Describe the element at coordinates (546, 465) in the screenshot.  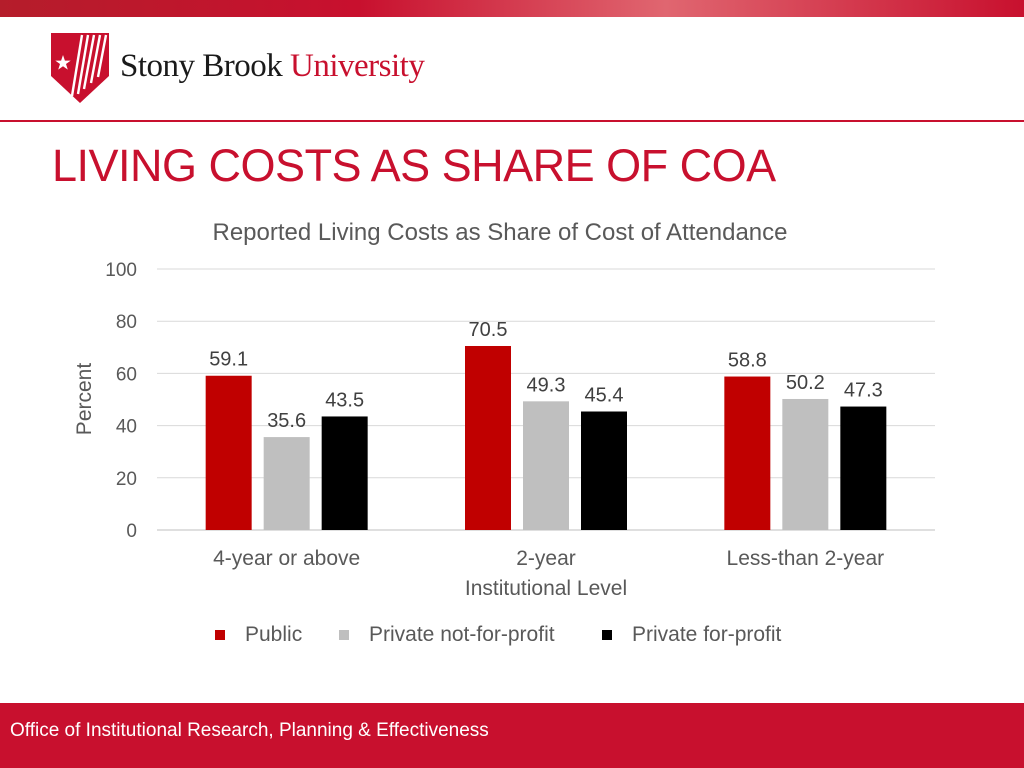
I see `bar-private-not-for-profit-2-year` at that location.